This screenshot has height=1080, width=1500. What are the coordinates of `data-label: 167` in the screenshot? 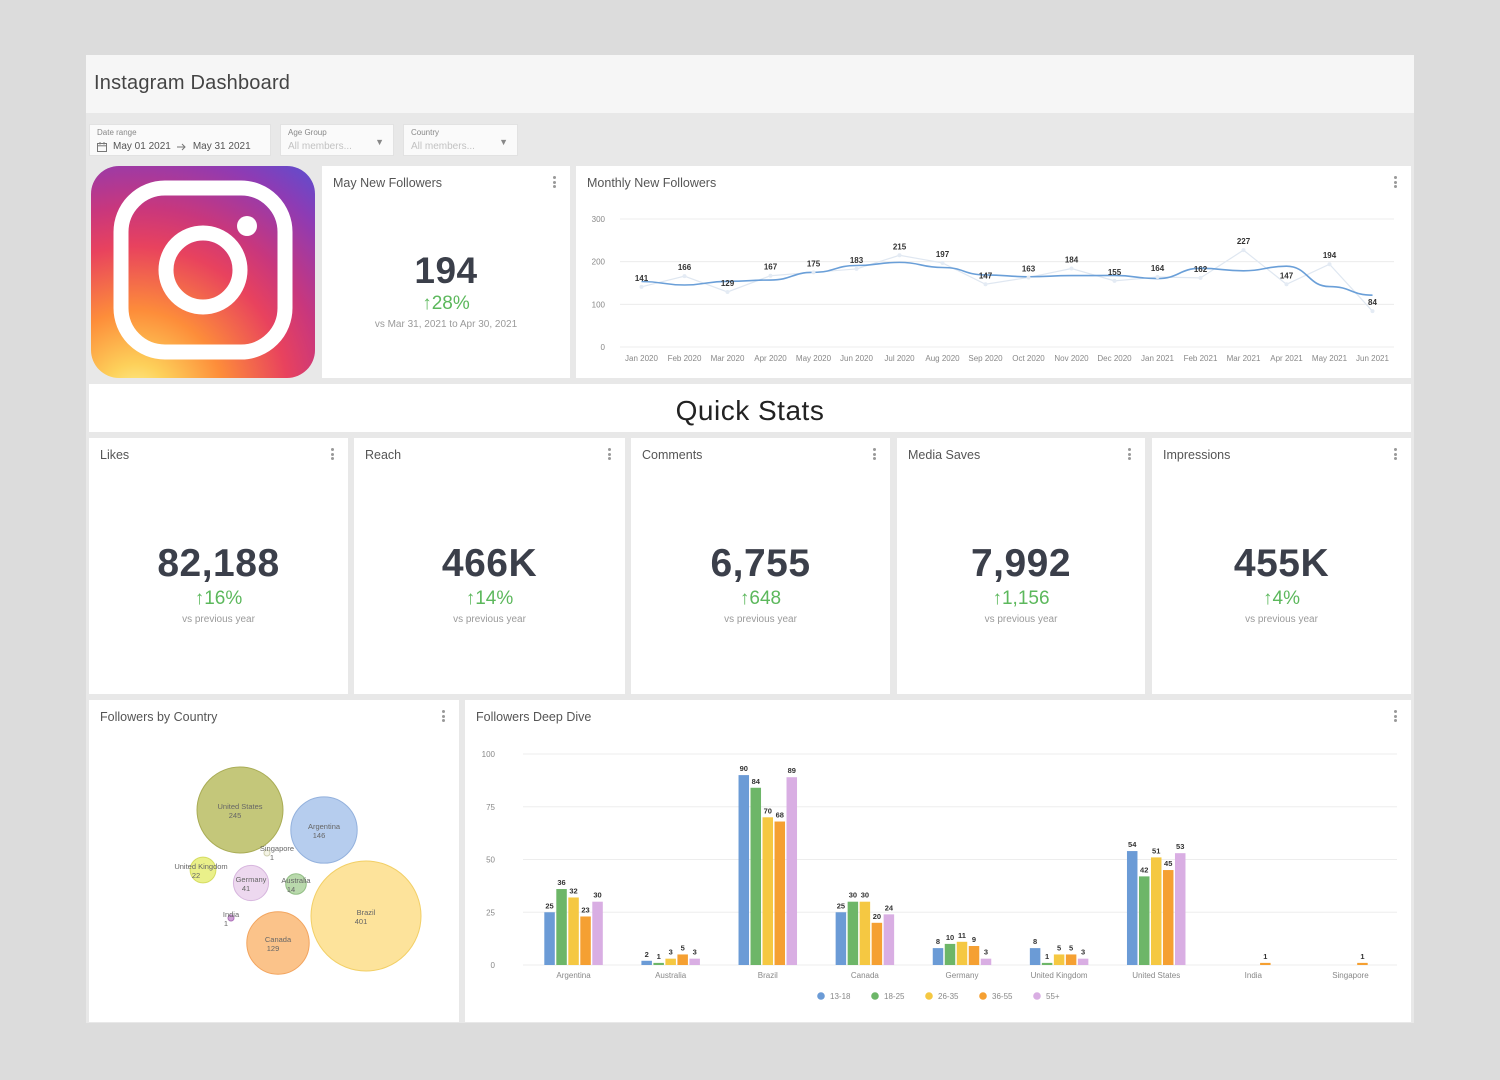 It's located at (771, 267).